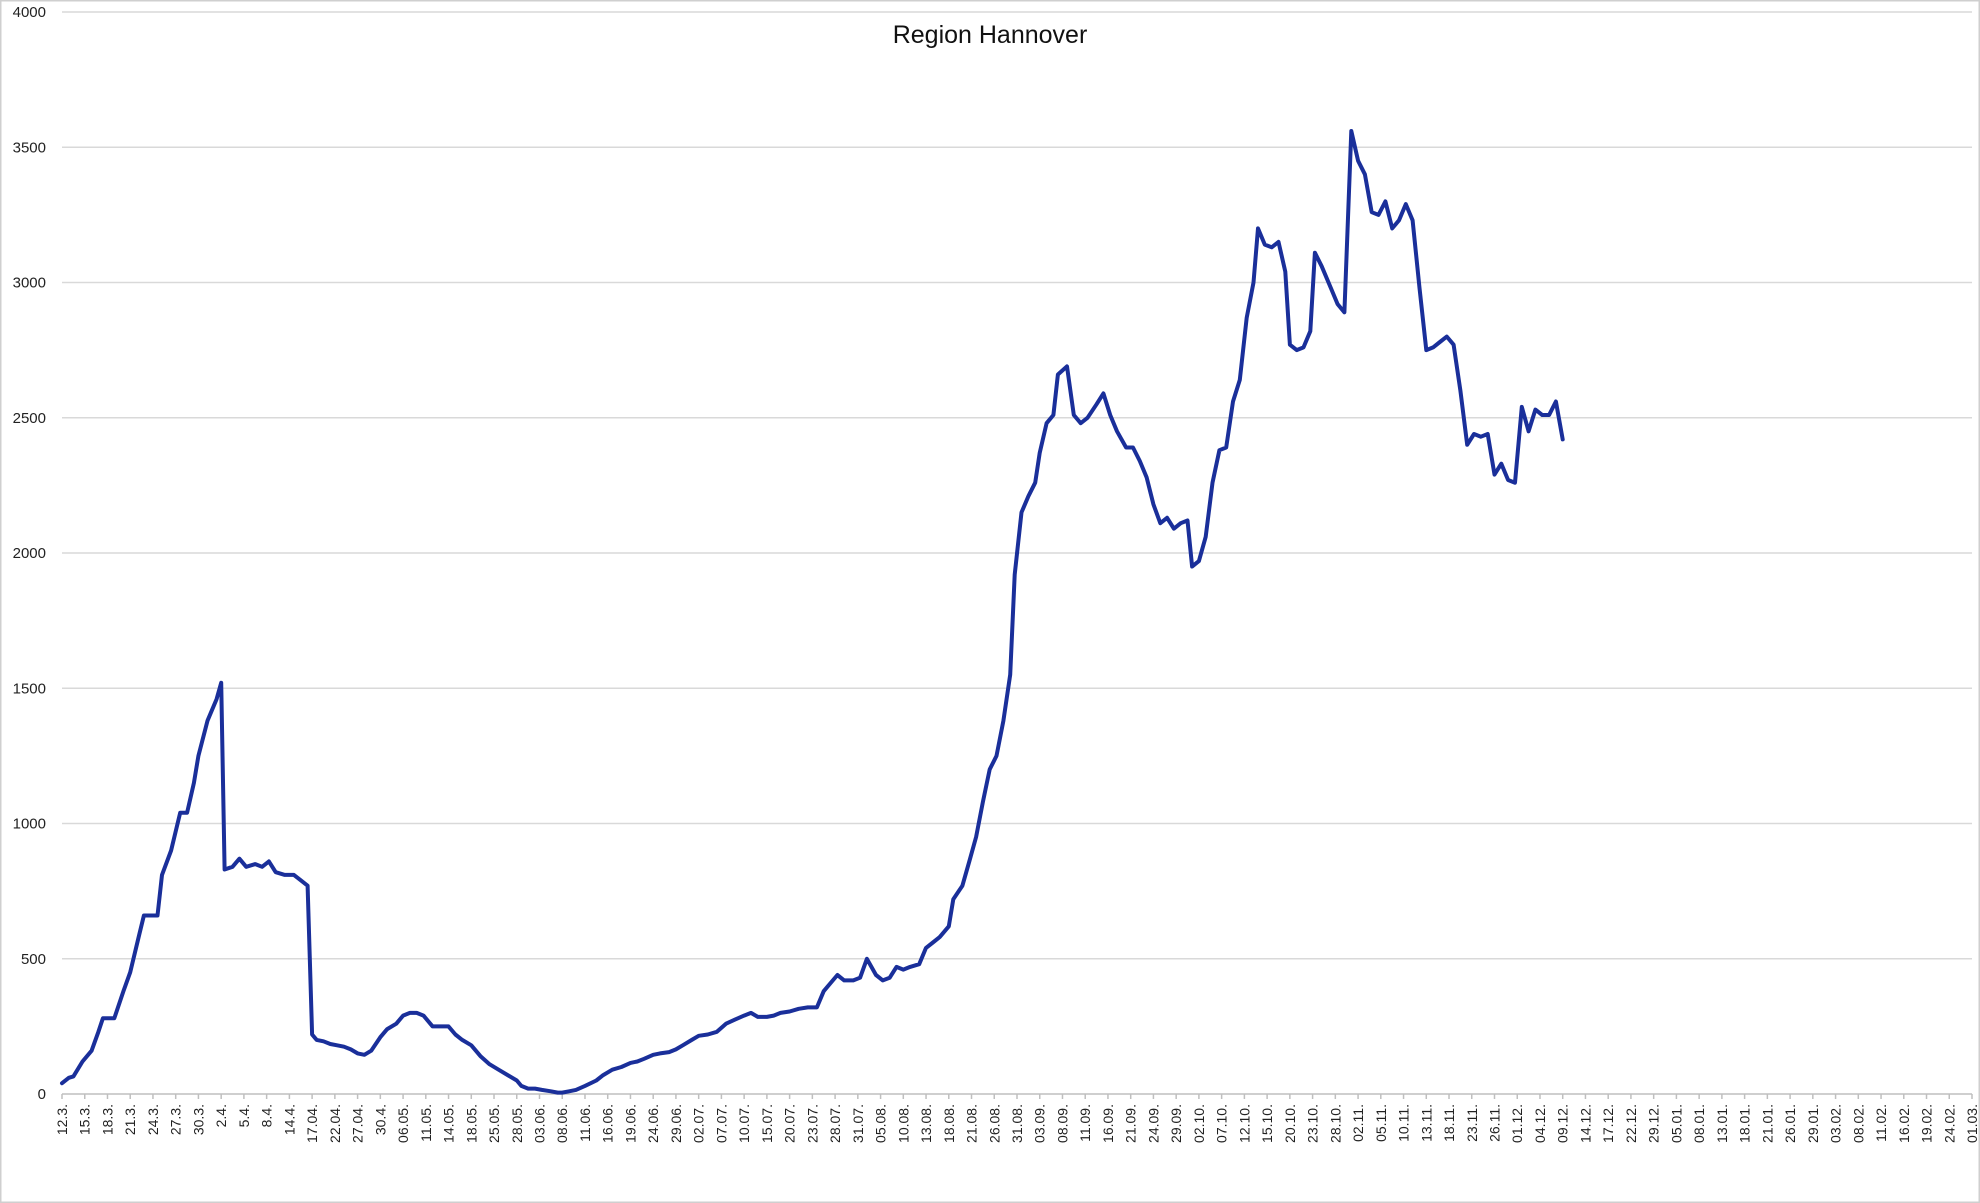 This screenshot has height=1203, width=1980. What do you see at coordinates (1176, 1123) in the screenshot?
I see `x-tick-label: 29.09.` at bounding box center [1176, 1123].